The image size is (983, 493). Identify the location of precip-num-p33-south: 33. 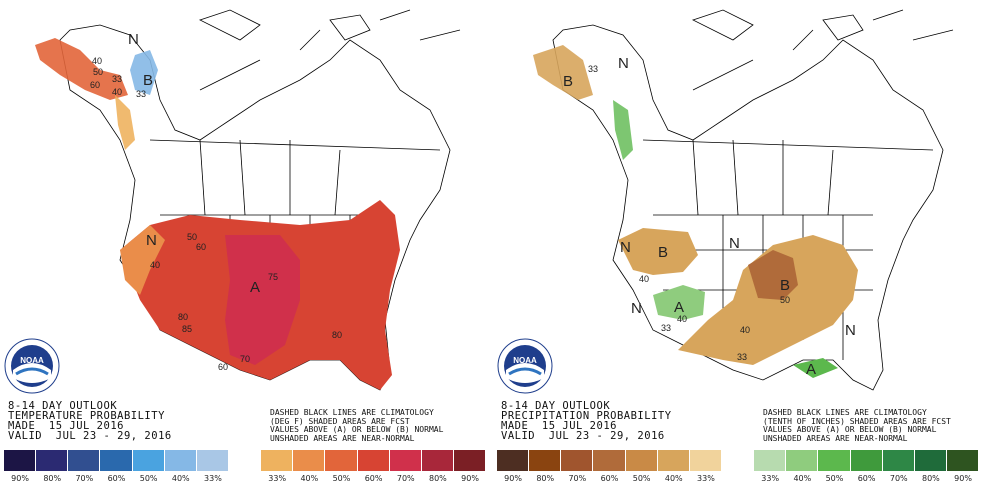
(742, 357).